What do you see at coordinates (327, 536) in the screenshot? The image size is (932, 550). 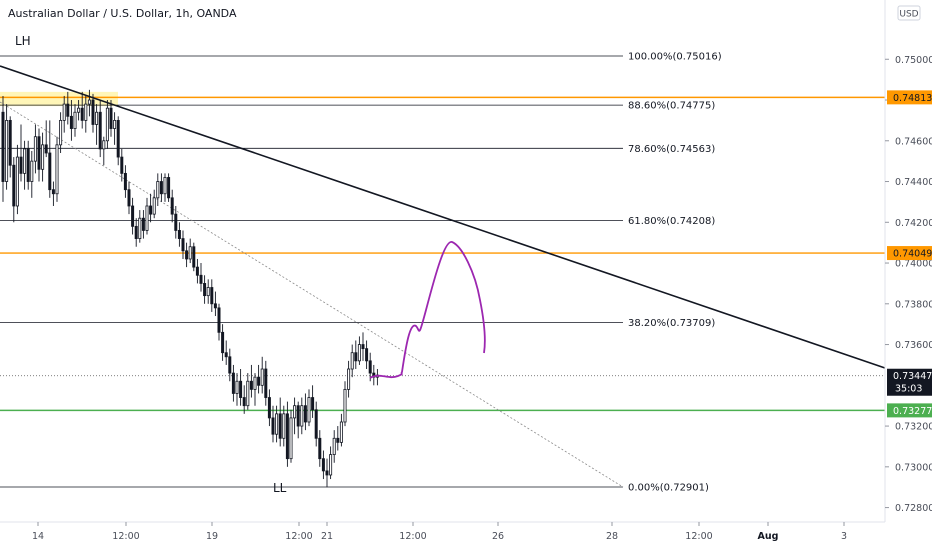 I see `time-axis-tick-label: 21` at bounding box center [327, 536].